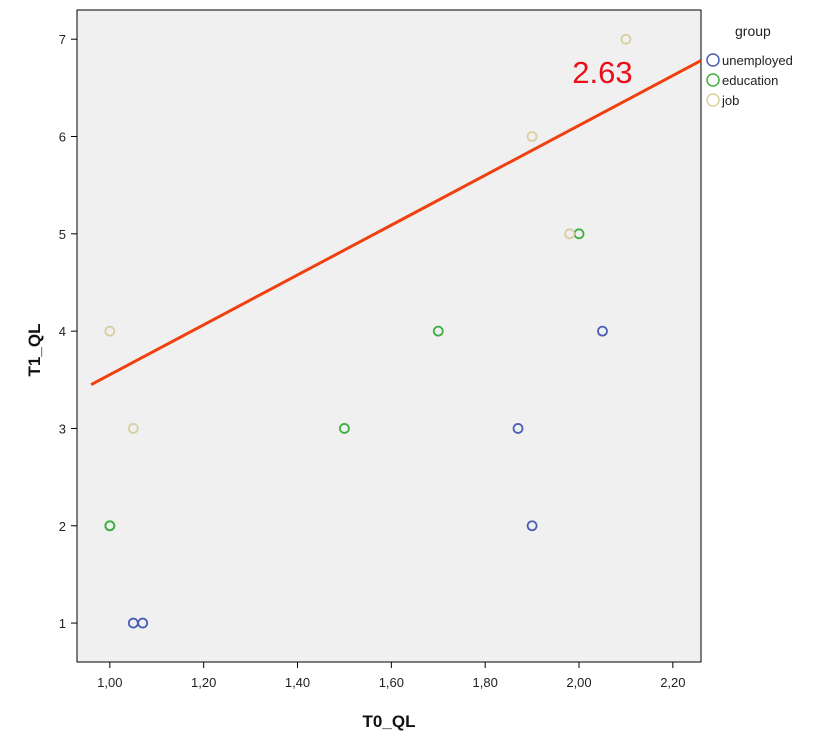  What do you see at coordinates (391, 682) in the screenshot?
I see `x-tick-label: 1,60` at bounding box center [391, 682].